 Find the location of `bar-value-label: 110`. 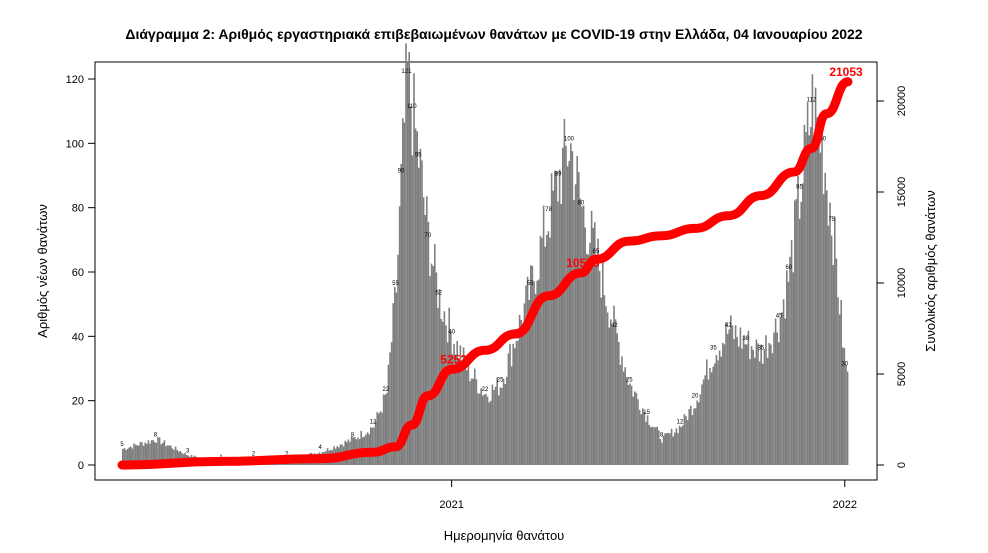

bar-value-label: 110 is located at coordinates (412, 107).